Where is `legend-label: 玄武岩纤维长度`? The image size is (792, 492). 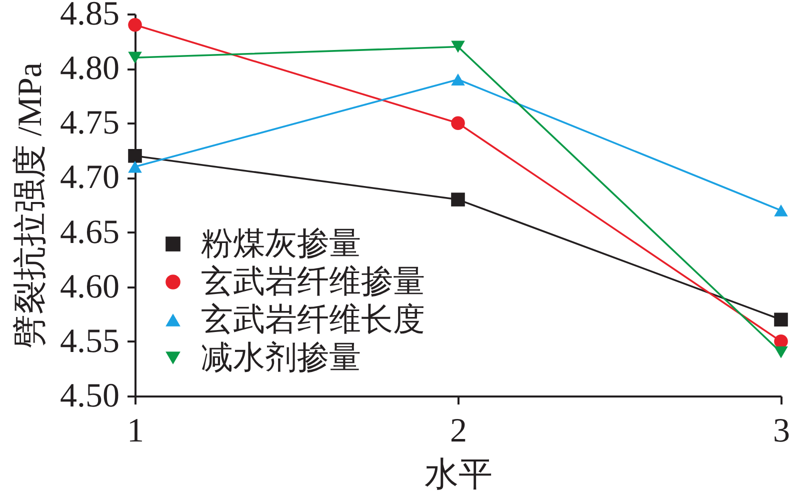 legend-label: 玄武岩纤维长度 is located at coordinates (313, 319).